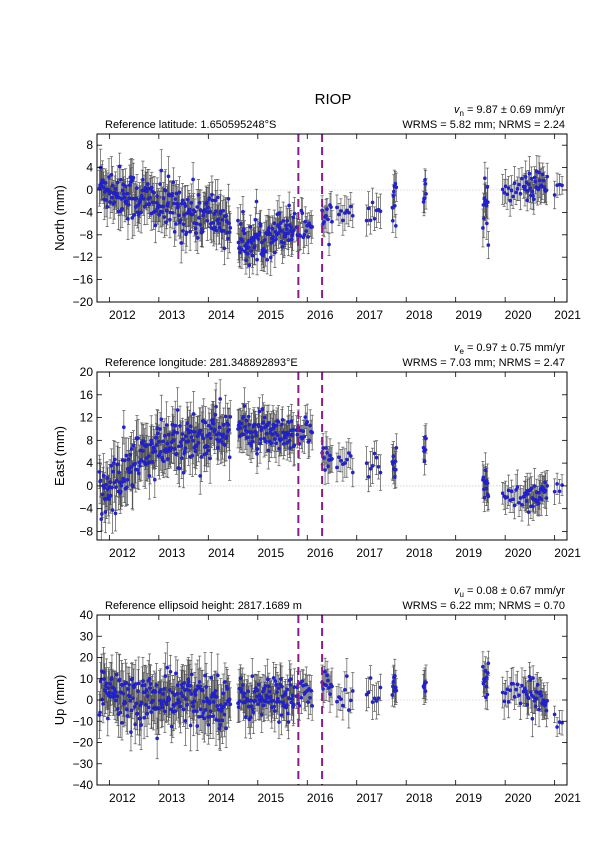 The image size is (595, 842). I want to click on data-points, so click(330, 216).